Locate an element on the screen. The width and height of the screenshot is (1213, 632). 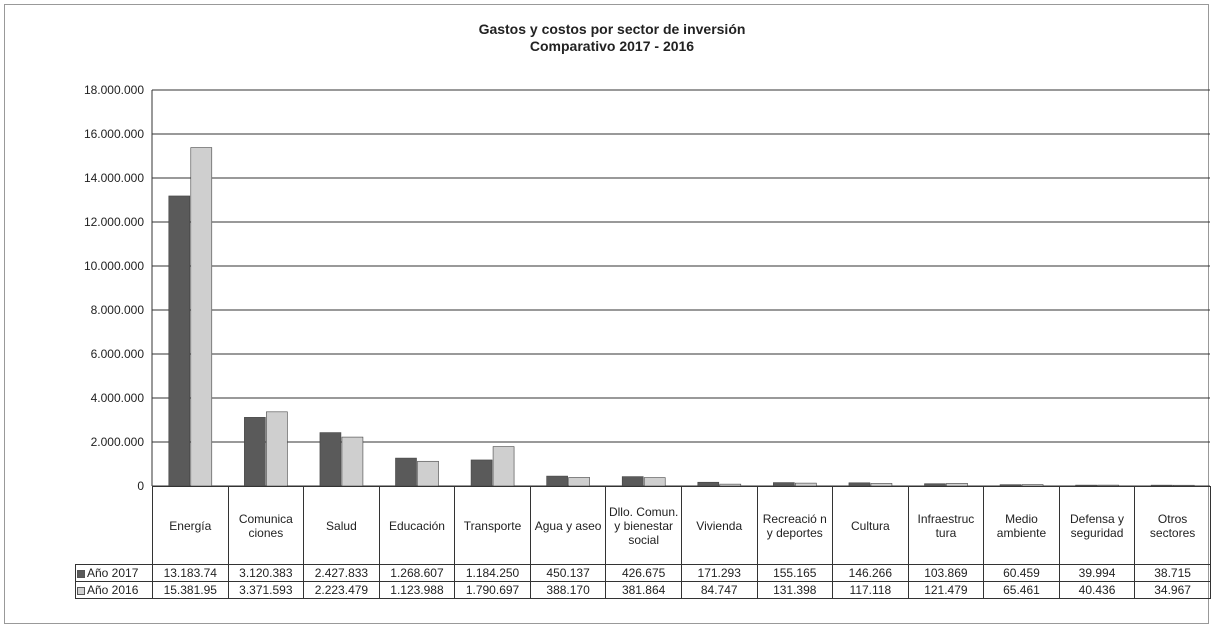
category-label: Recreació n y deportes is located at coordinates (795, 525).